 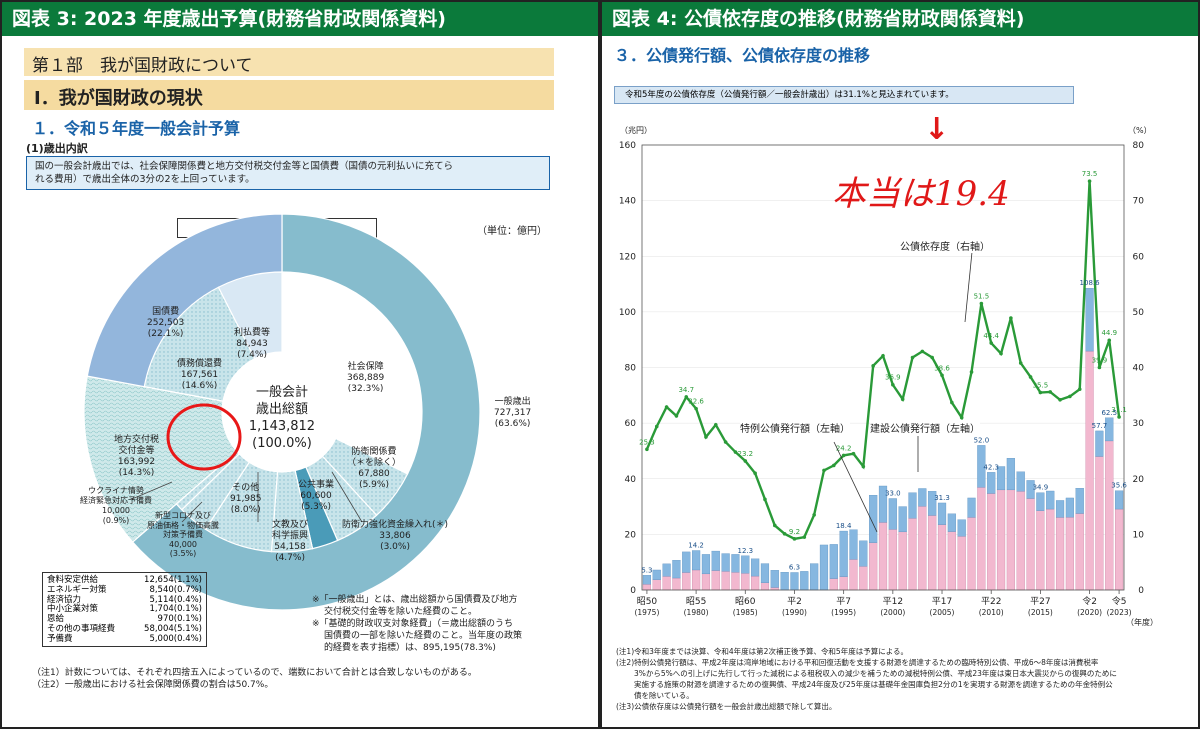 I want to click on x-tick-year: (2000), so click(x=892, y=612).